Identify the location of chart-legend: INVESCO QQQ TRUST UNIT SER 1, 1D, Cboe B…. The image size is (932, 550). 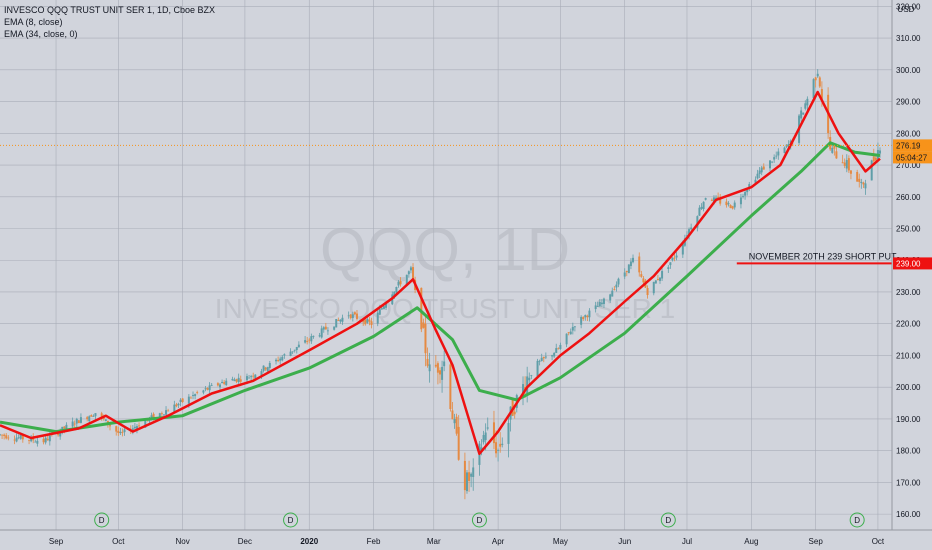
(109, 22).